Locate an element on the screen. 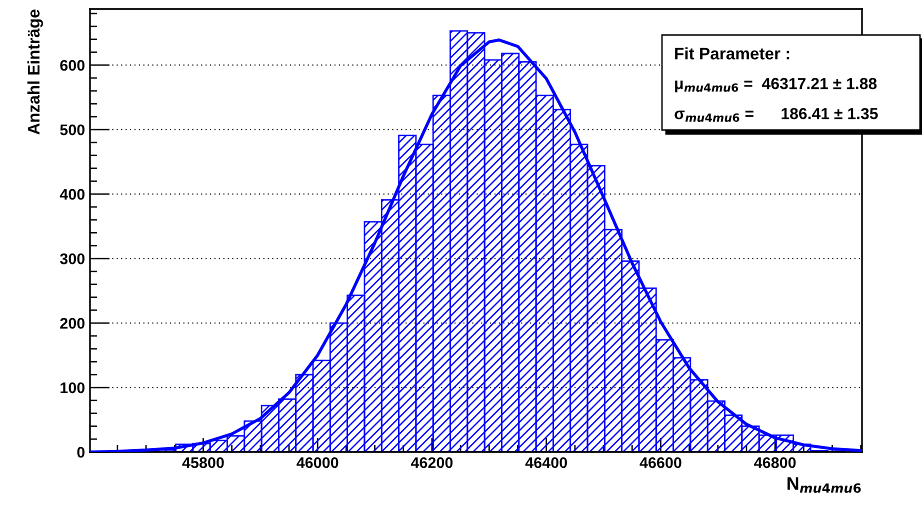 The height and width of the screenshot is (508, 922). annotation: σ$_{mu4mu6}$ = 186.41 ± 1.35 is located at coordinates (776, 115).